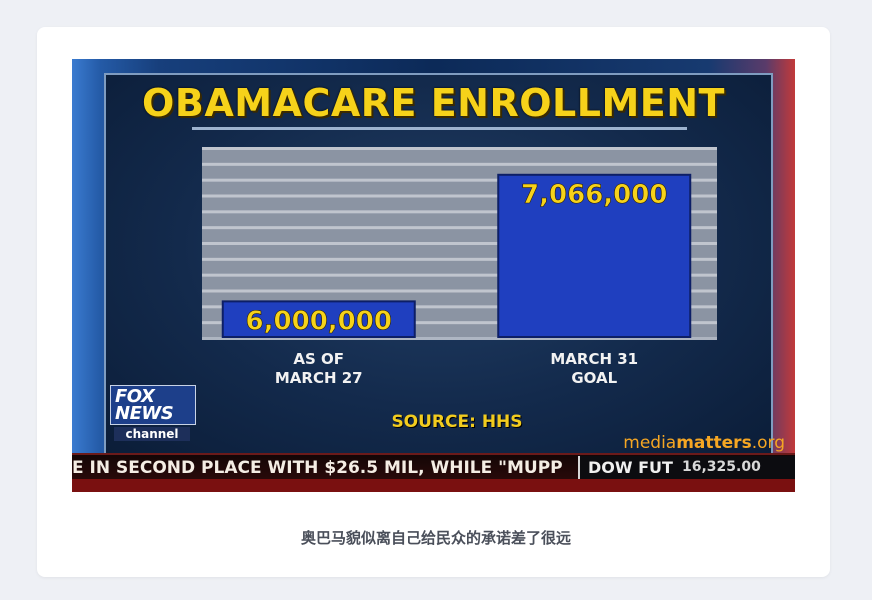 The width and height of the screenshot is (872, 600). I want to click on watermark-prefix: media, so click(650, 443).